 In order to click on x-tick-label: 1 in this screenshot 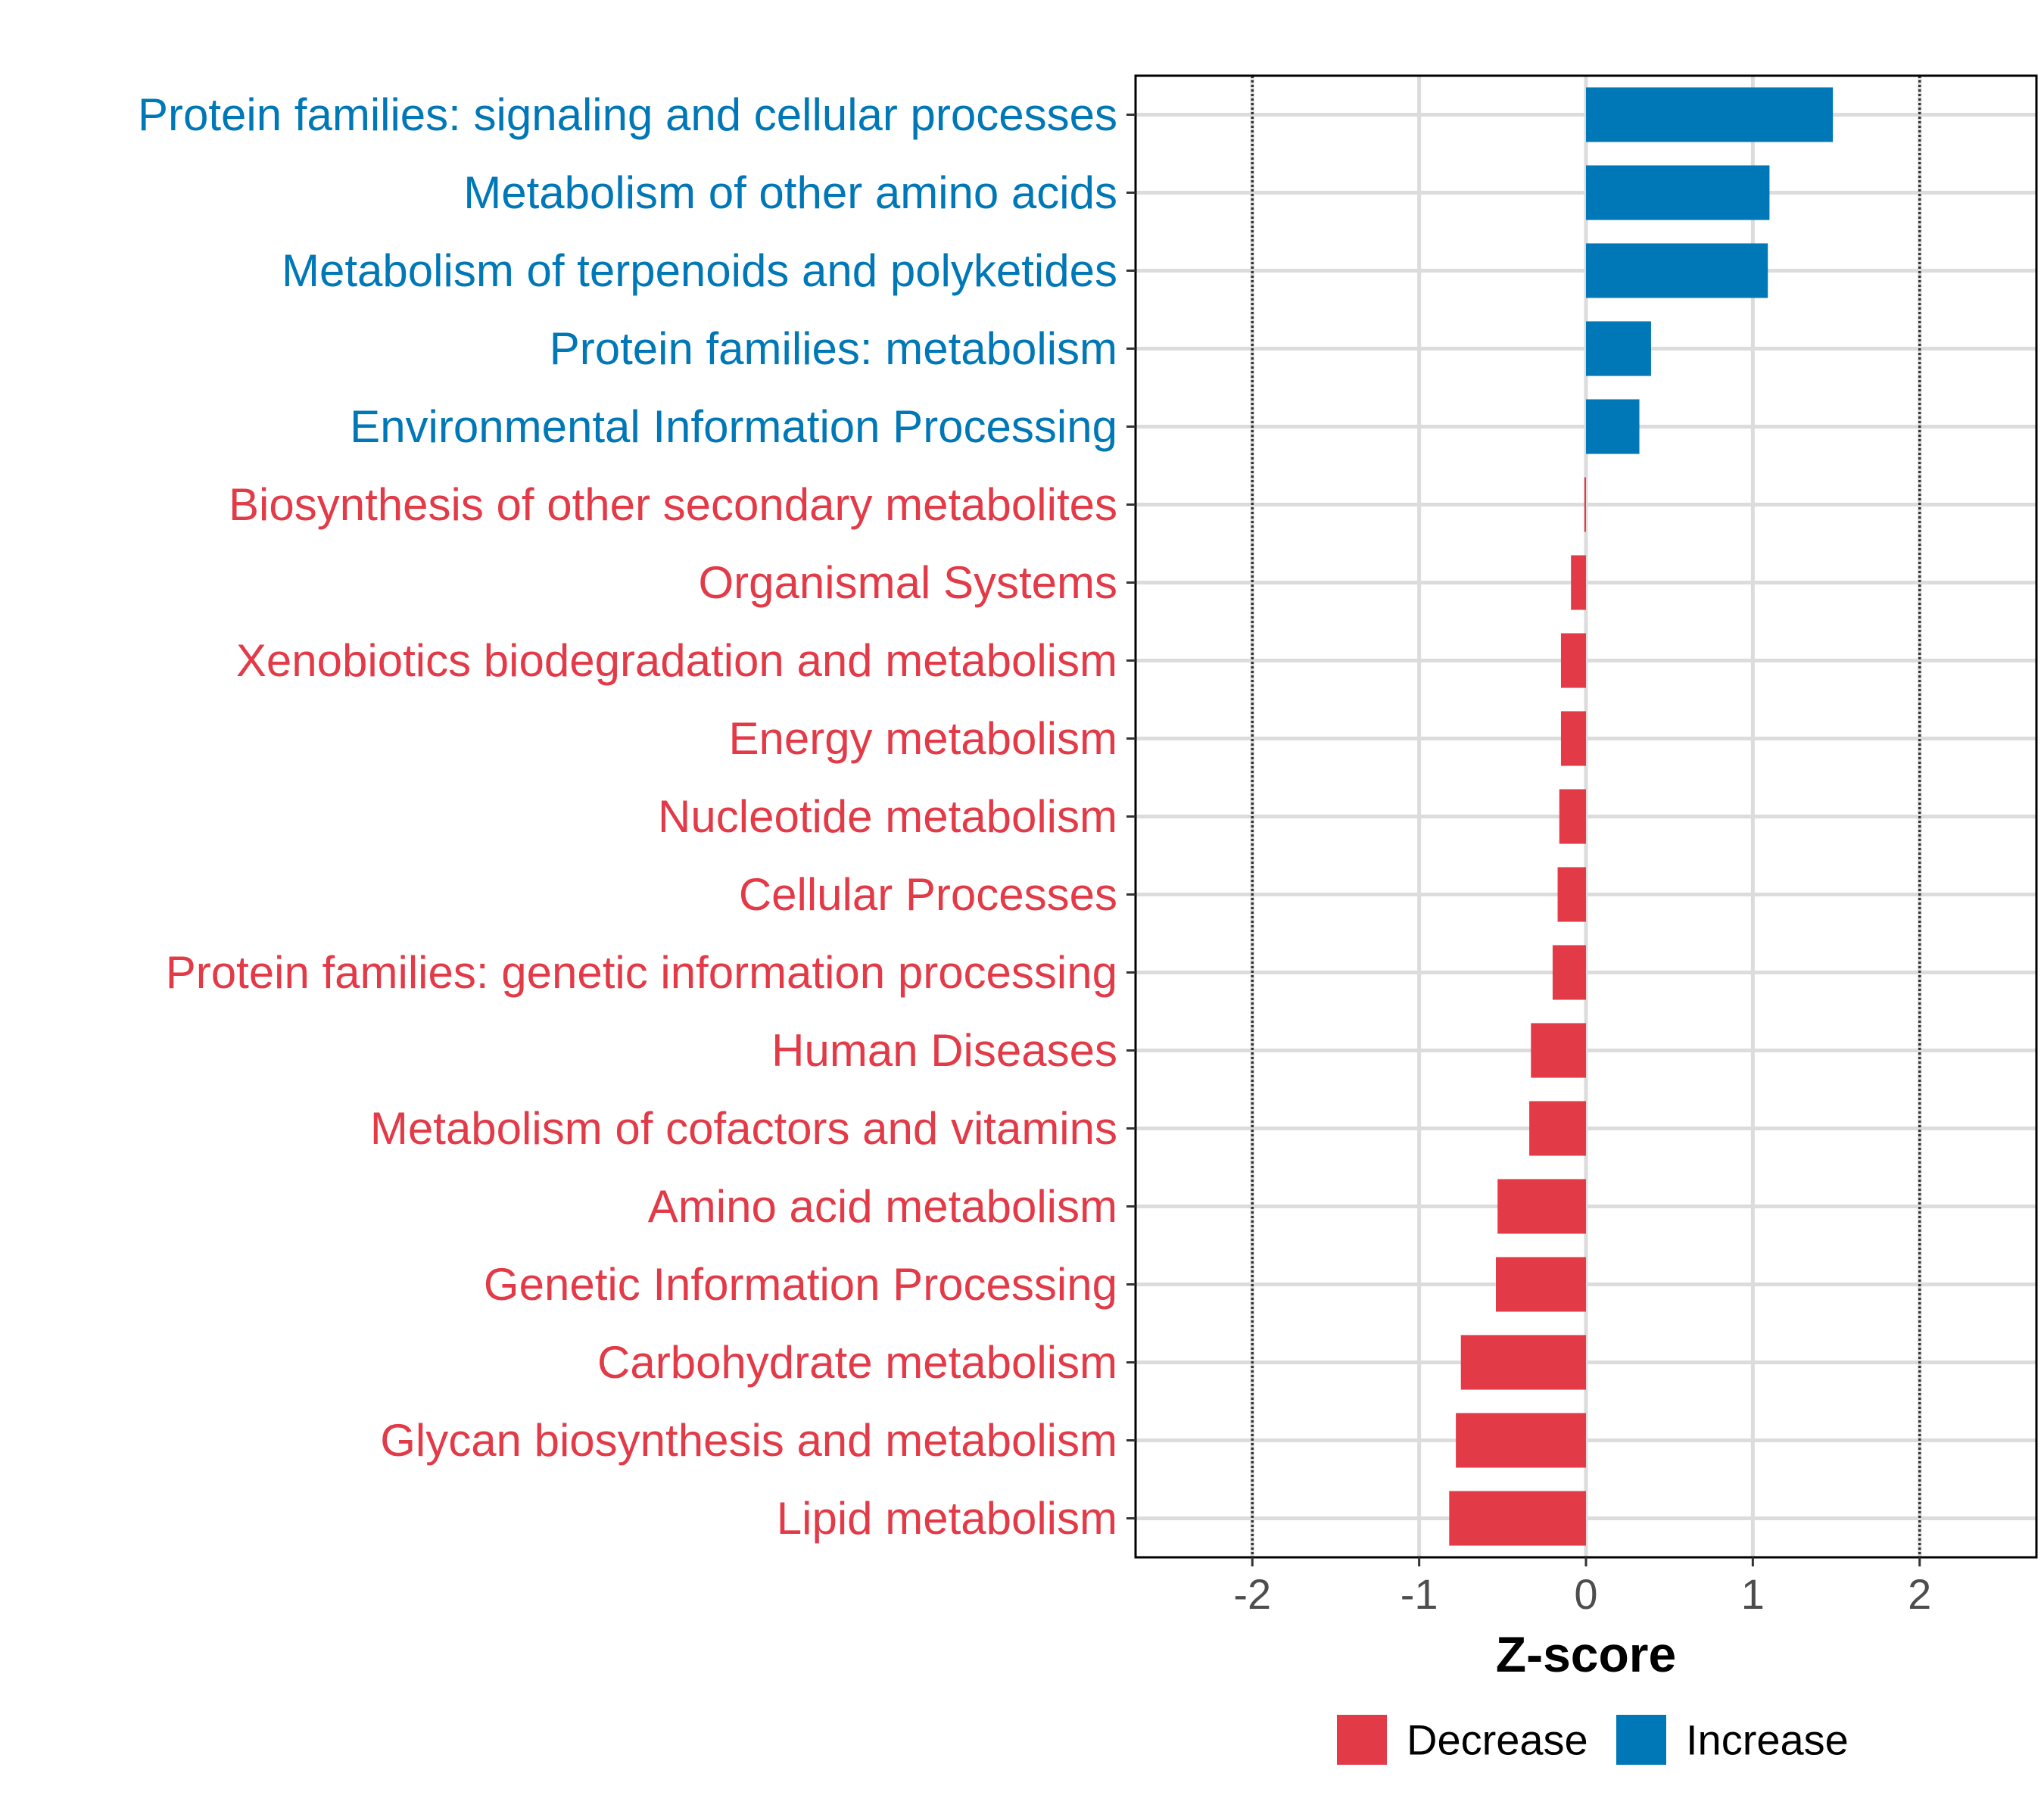, I will do `click(1753, 1594)`.